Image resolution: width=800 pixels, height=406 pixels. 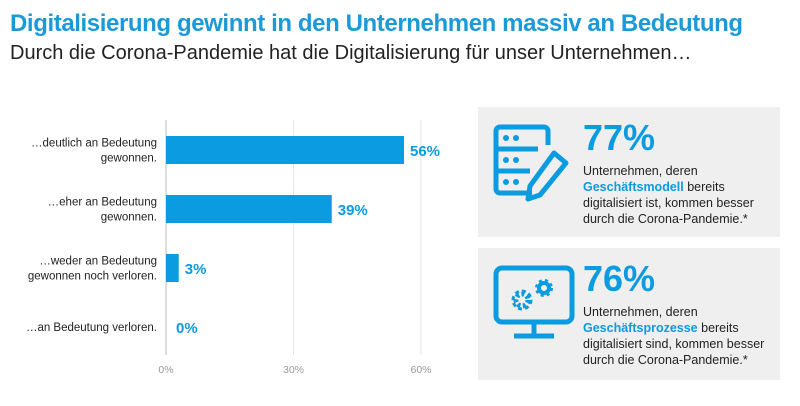 I want to click on category-label: …weder an Bedeutung, so click(x=98, y=262).